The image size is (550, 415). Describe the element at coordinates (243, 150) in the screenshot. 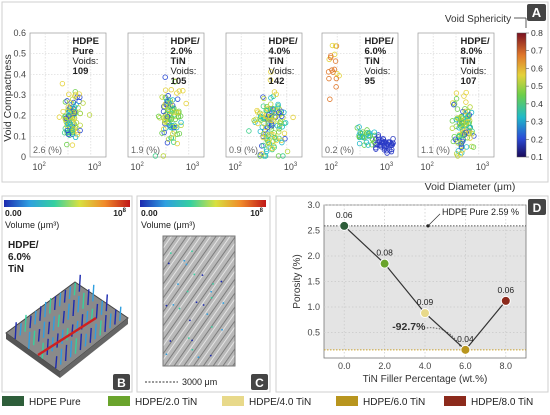

I see `subplot-porosity: 0.9 (%)` at that location.